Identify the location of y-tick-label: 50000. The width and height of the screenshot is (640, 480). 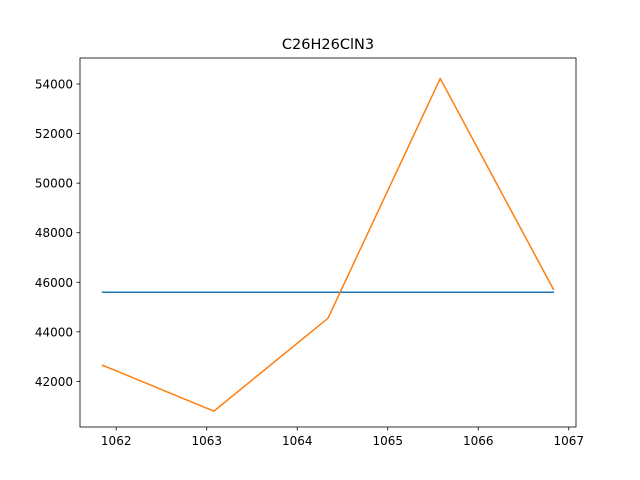
(54, 184).